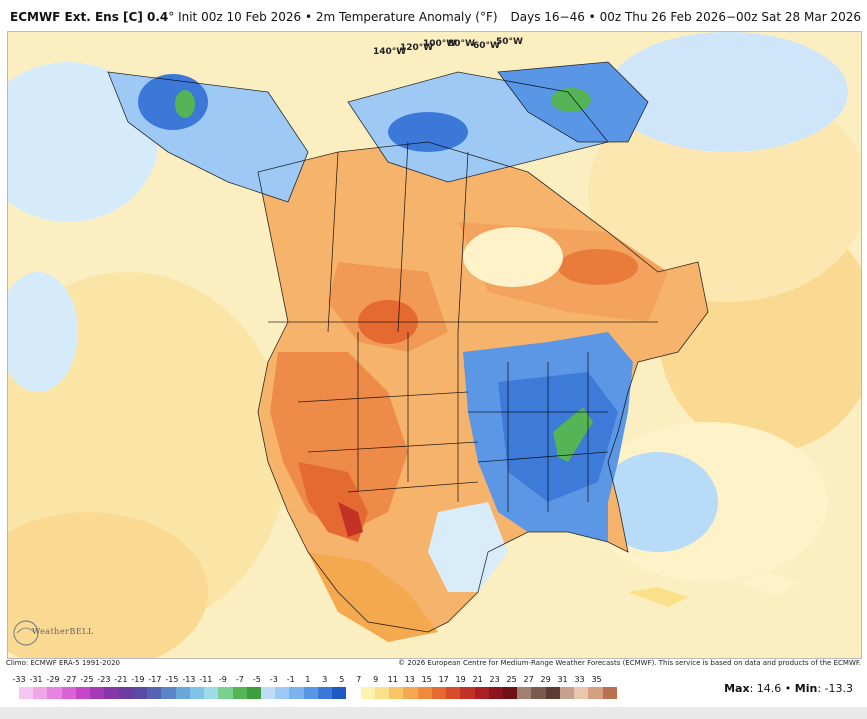 The height and width of the screenshot is (719, 867). What do you see at coordinates (70, 679) in the screenshot?
I see `scale-label: -27` at bounding box center [70, 679].